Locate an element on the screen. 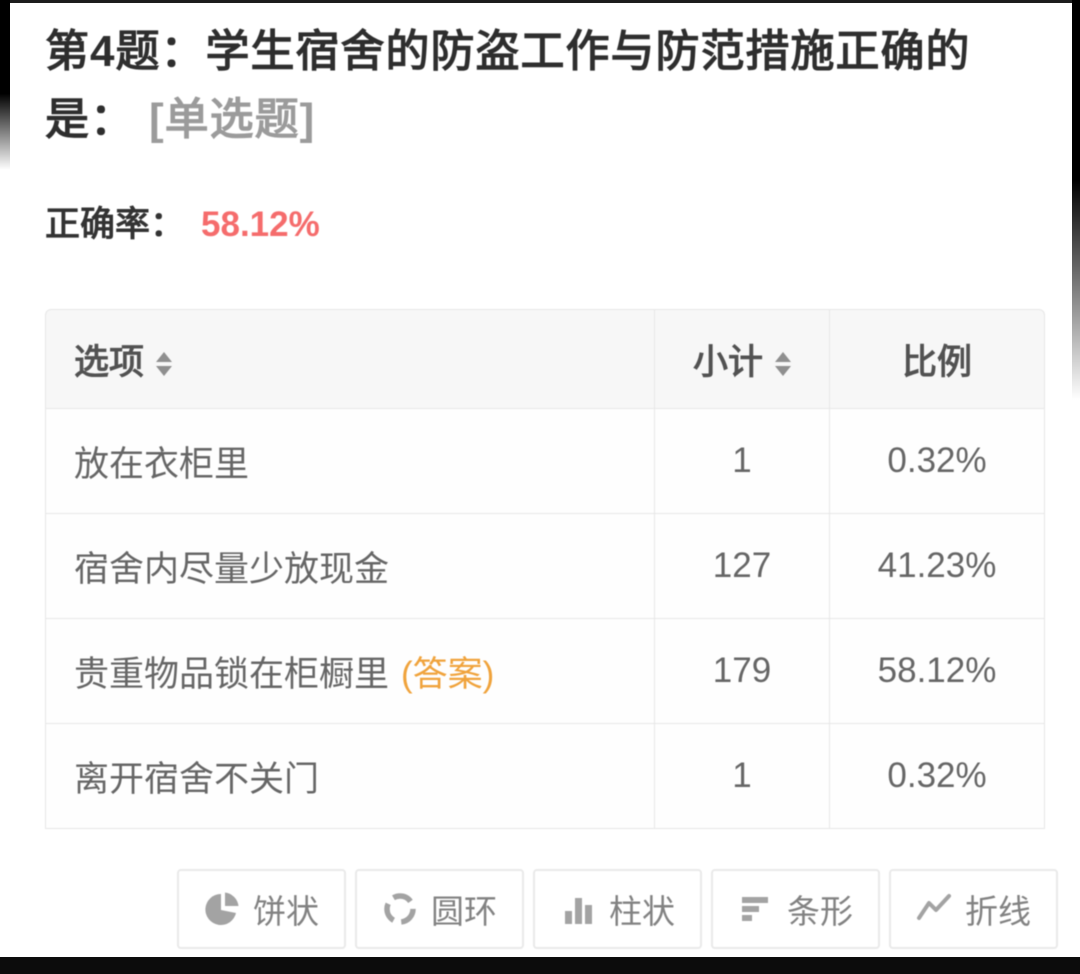 The height and width of the screenshot is (974, 1080). chart-button-label: 折线 is located at coordinates (998, 911).